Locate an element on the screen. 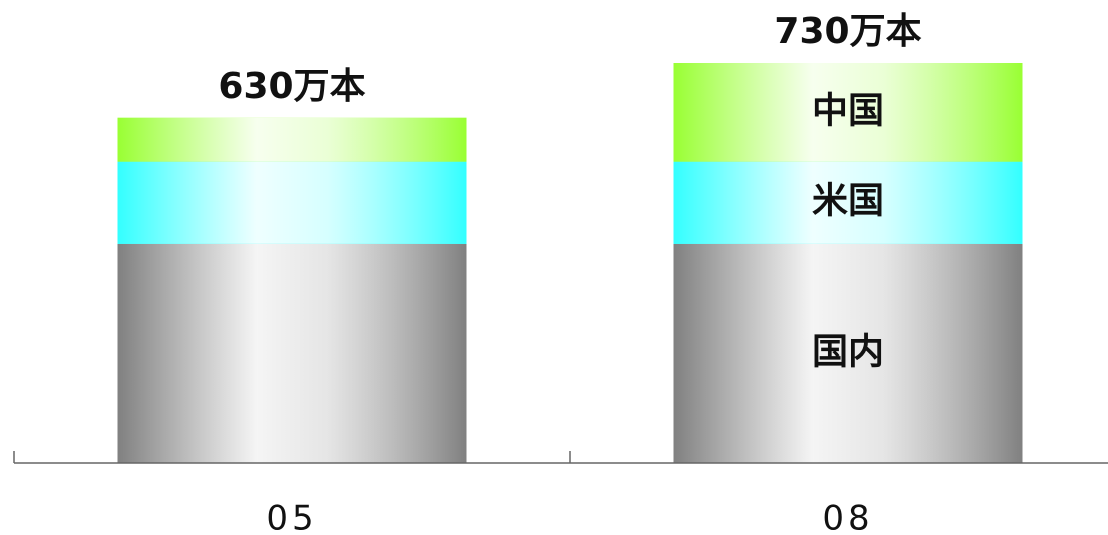  total-label: 730万本 is located at coordinates (847, 31).